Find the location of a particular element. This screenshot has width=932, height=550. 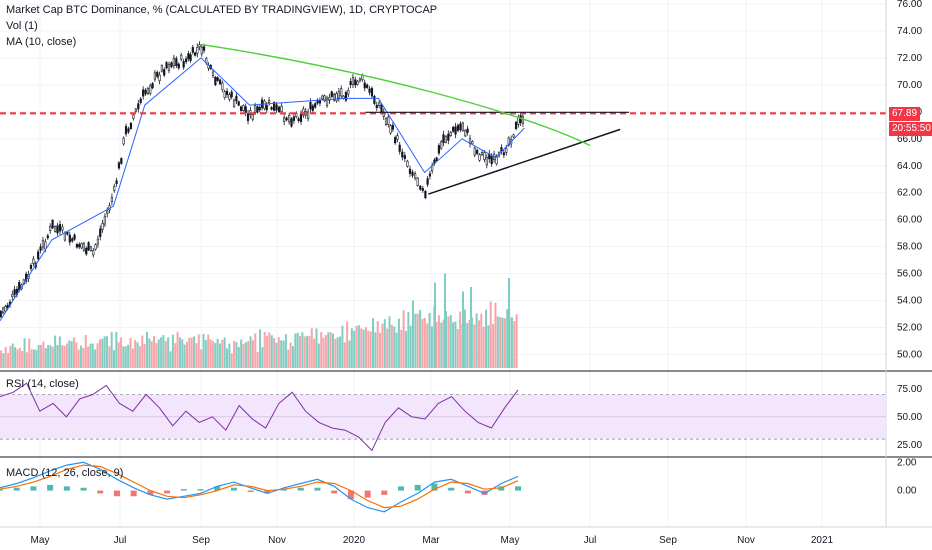

price-tick-label: 72.00 is located at coordinates (909, 58).